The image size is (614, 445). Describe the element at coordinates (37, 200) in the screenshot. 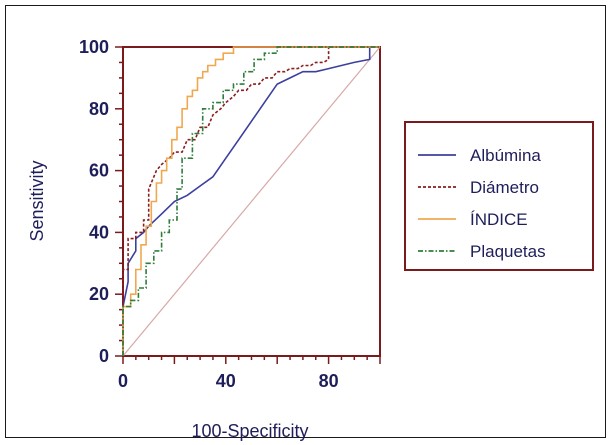

I see `y-axis-title: Sensitivity` at that location.